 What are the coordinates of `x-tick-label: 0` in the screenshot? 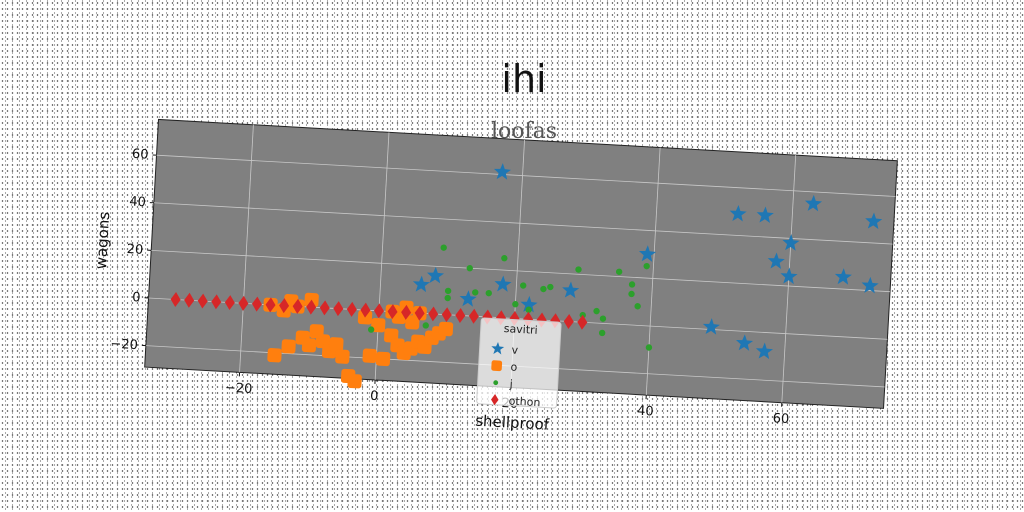 It's located at (374, 396).